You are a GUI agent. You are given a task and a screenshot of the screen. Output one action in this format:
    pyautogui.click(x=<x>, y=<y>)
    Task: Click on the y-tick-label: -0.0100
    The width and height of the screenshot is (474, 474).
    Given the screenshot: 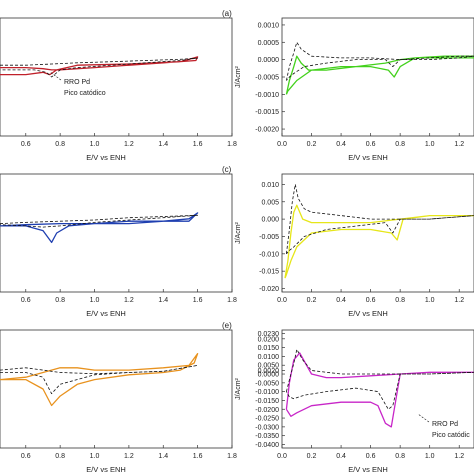 What is the action you would take?
    pyautogui.click(x=267, y=392)
    